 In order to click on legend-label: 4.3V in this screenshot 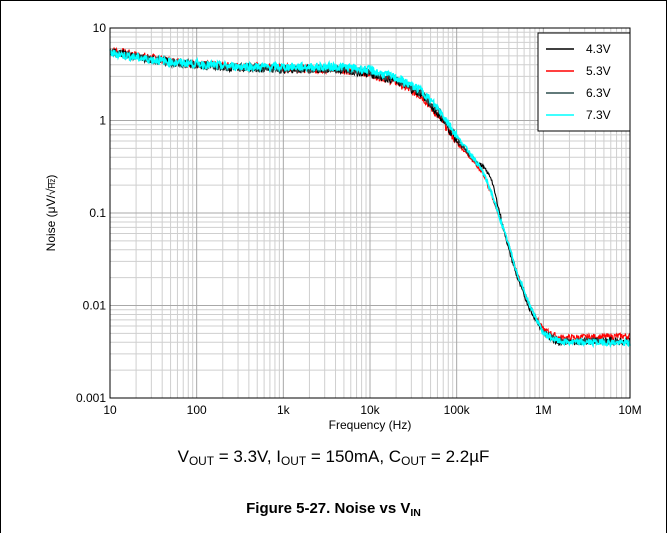, I will do `click(598, 49)`.